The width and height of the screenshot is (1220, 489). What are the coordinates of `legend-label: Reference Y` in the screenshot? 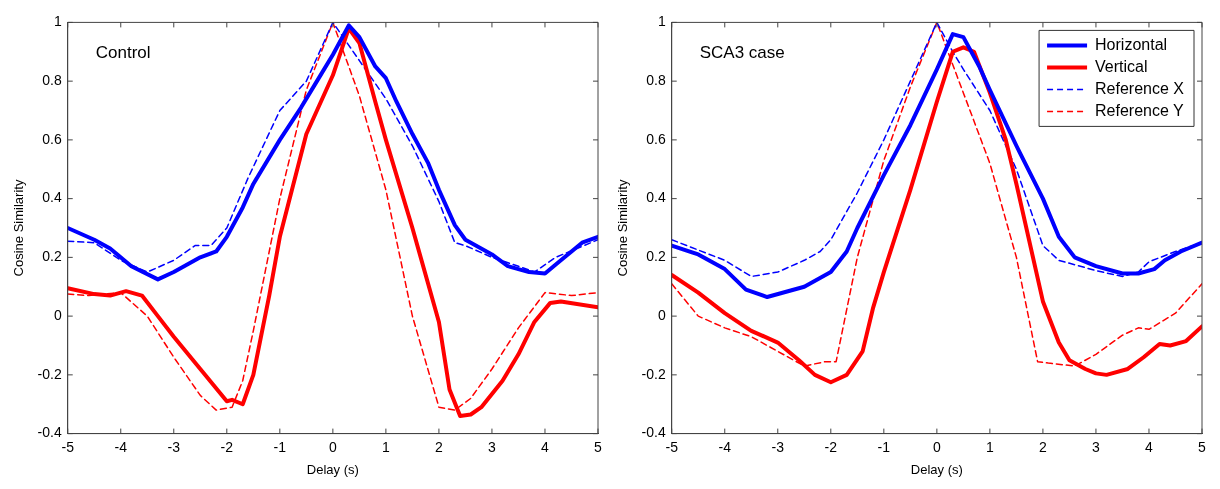 It's located at (1140, 110).